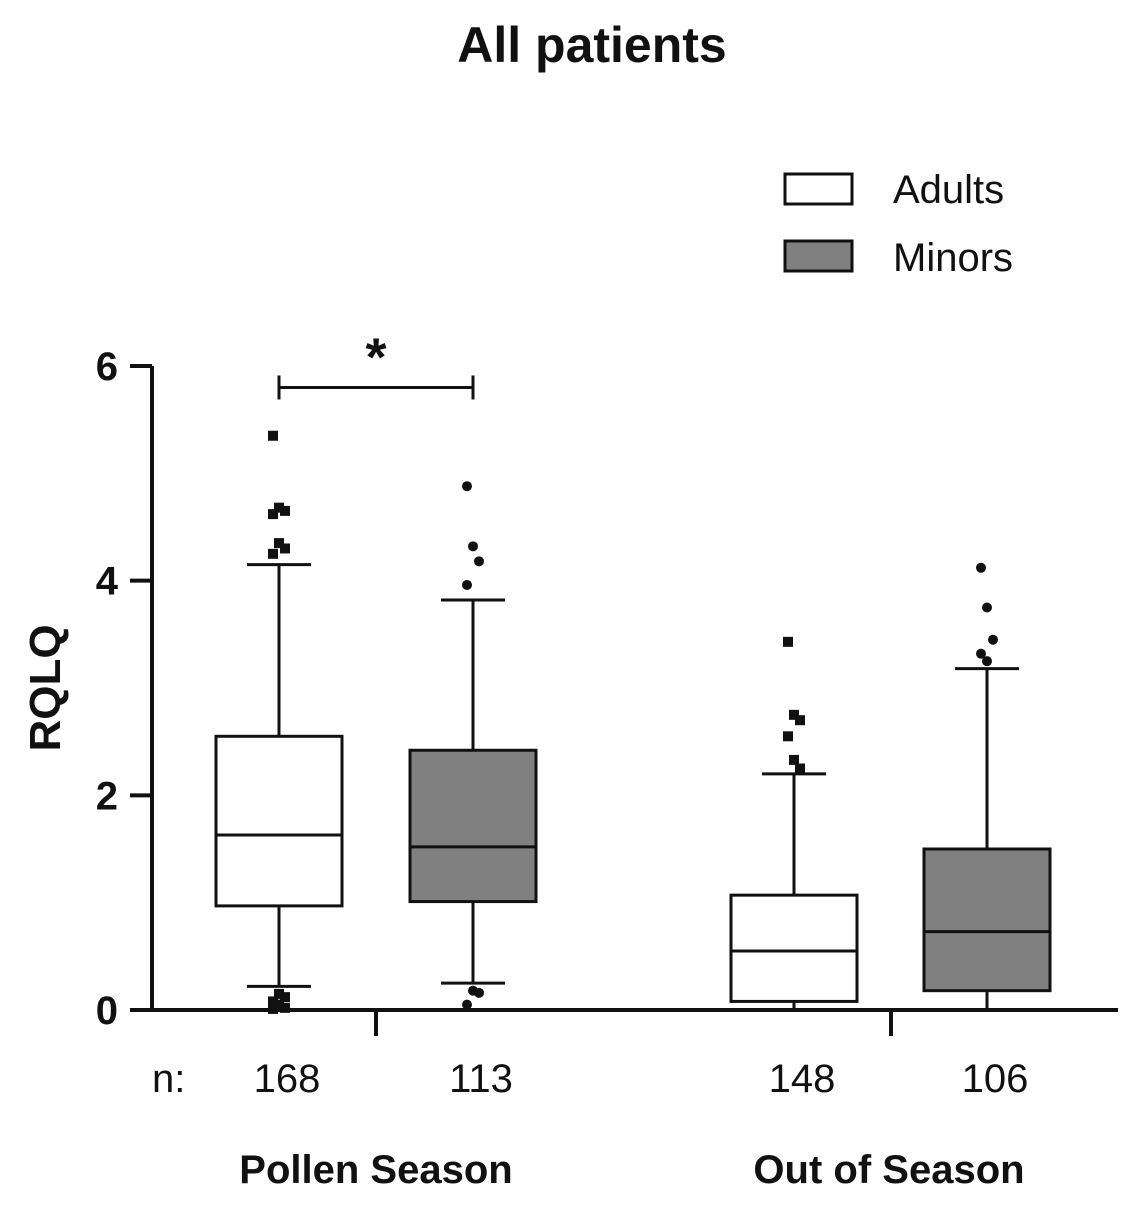 The image size is (1135, 1219). I want to click on y-axis-title: RQLQ, so click(45, 687).